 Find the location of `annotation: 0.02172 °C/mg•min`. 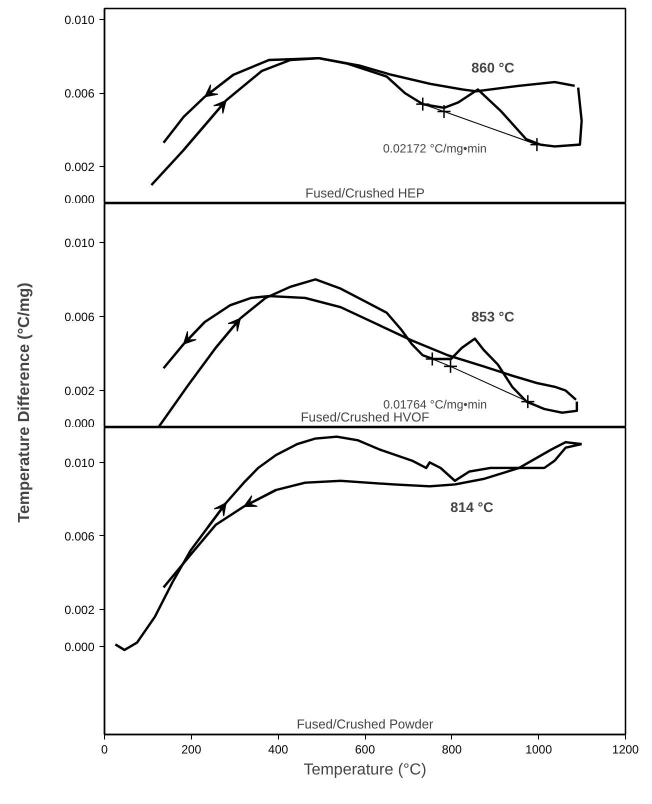

annotation: 0.02172 °C/mg•min is located at coordinates (434, 148).